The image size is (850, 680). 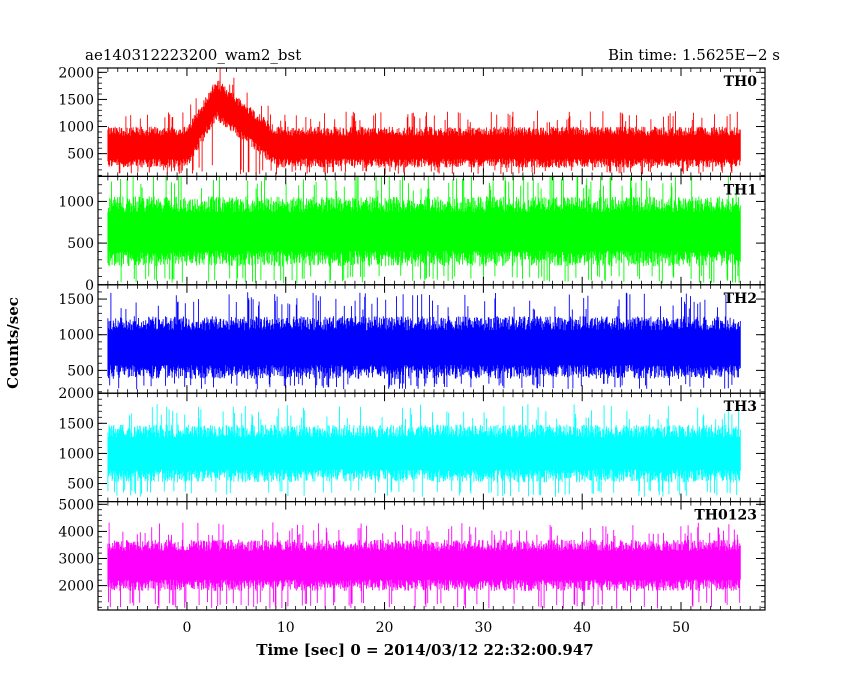 I want to click on x-tick-label: 40, so click(x=582, y=628).